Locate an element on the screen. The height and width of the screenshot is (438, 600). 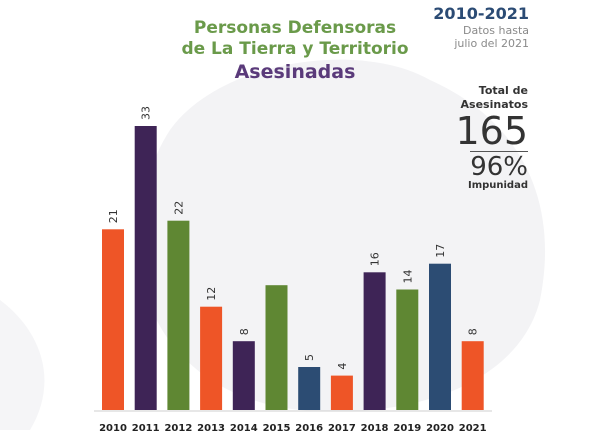
bar-2013 is located at coordinates (211, 358).